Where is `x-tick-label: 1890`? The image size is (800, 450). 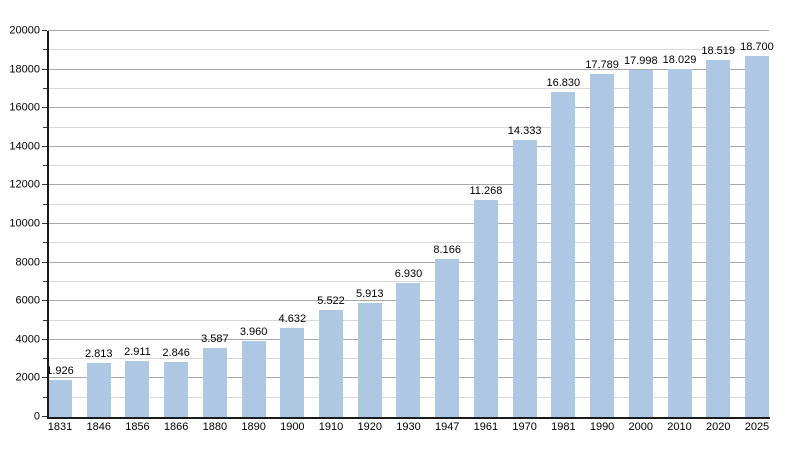
x-tick-label: 1890 is located at coordinates (253, 427).